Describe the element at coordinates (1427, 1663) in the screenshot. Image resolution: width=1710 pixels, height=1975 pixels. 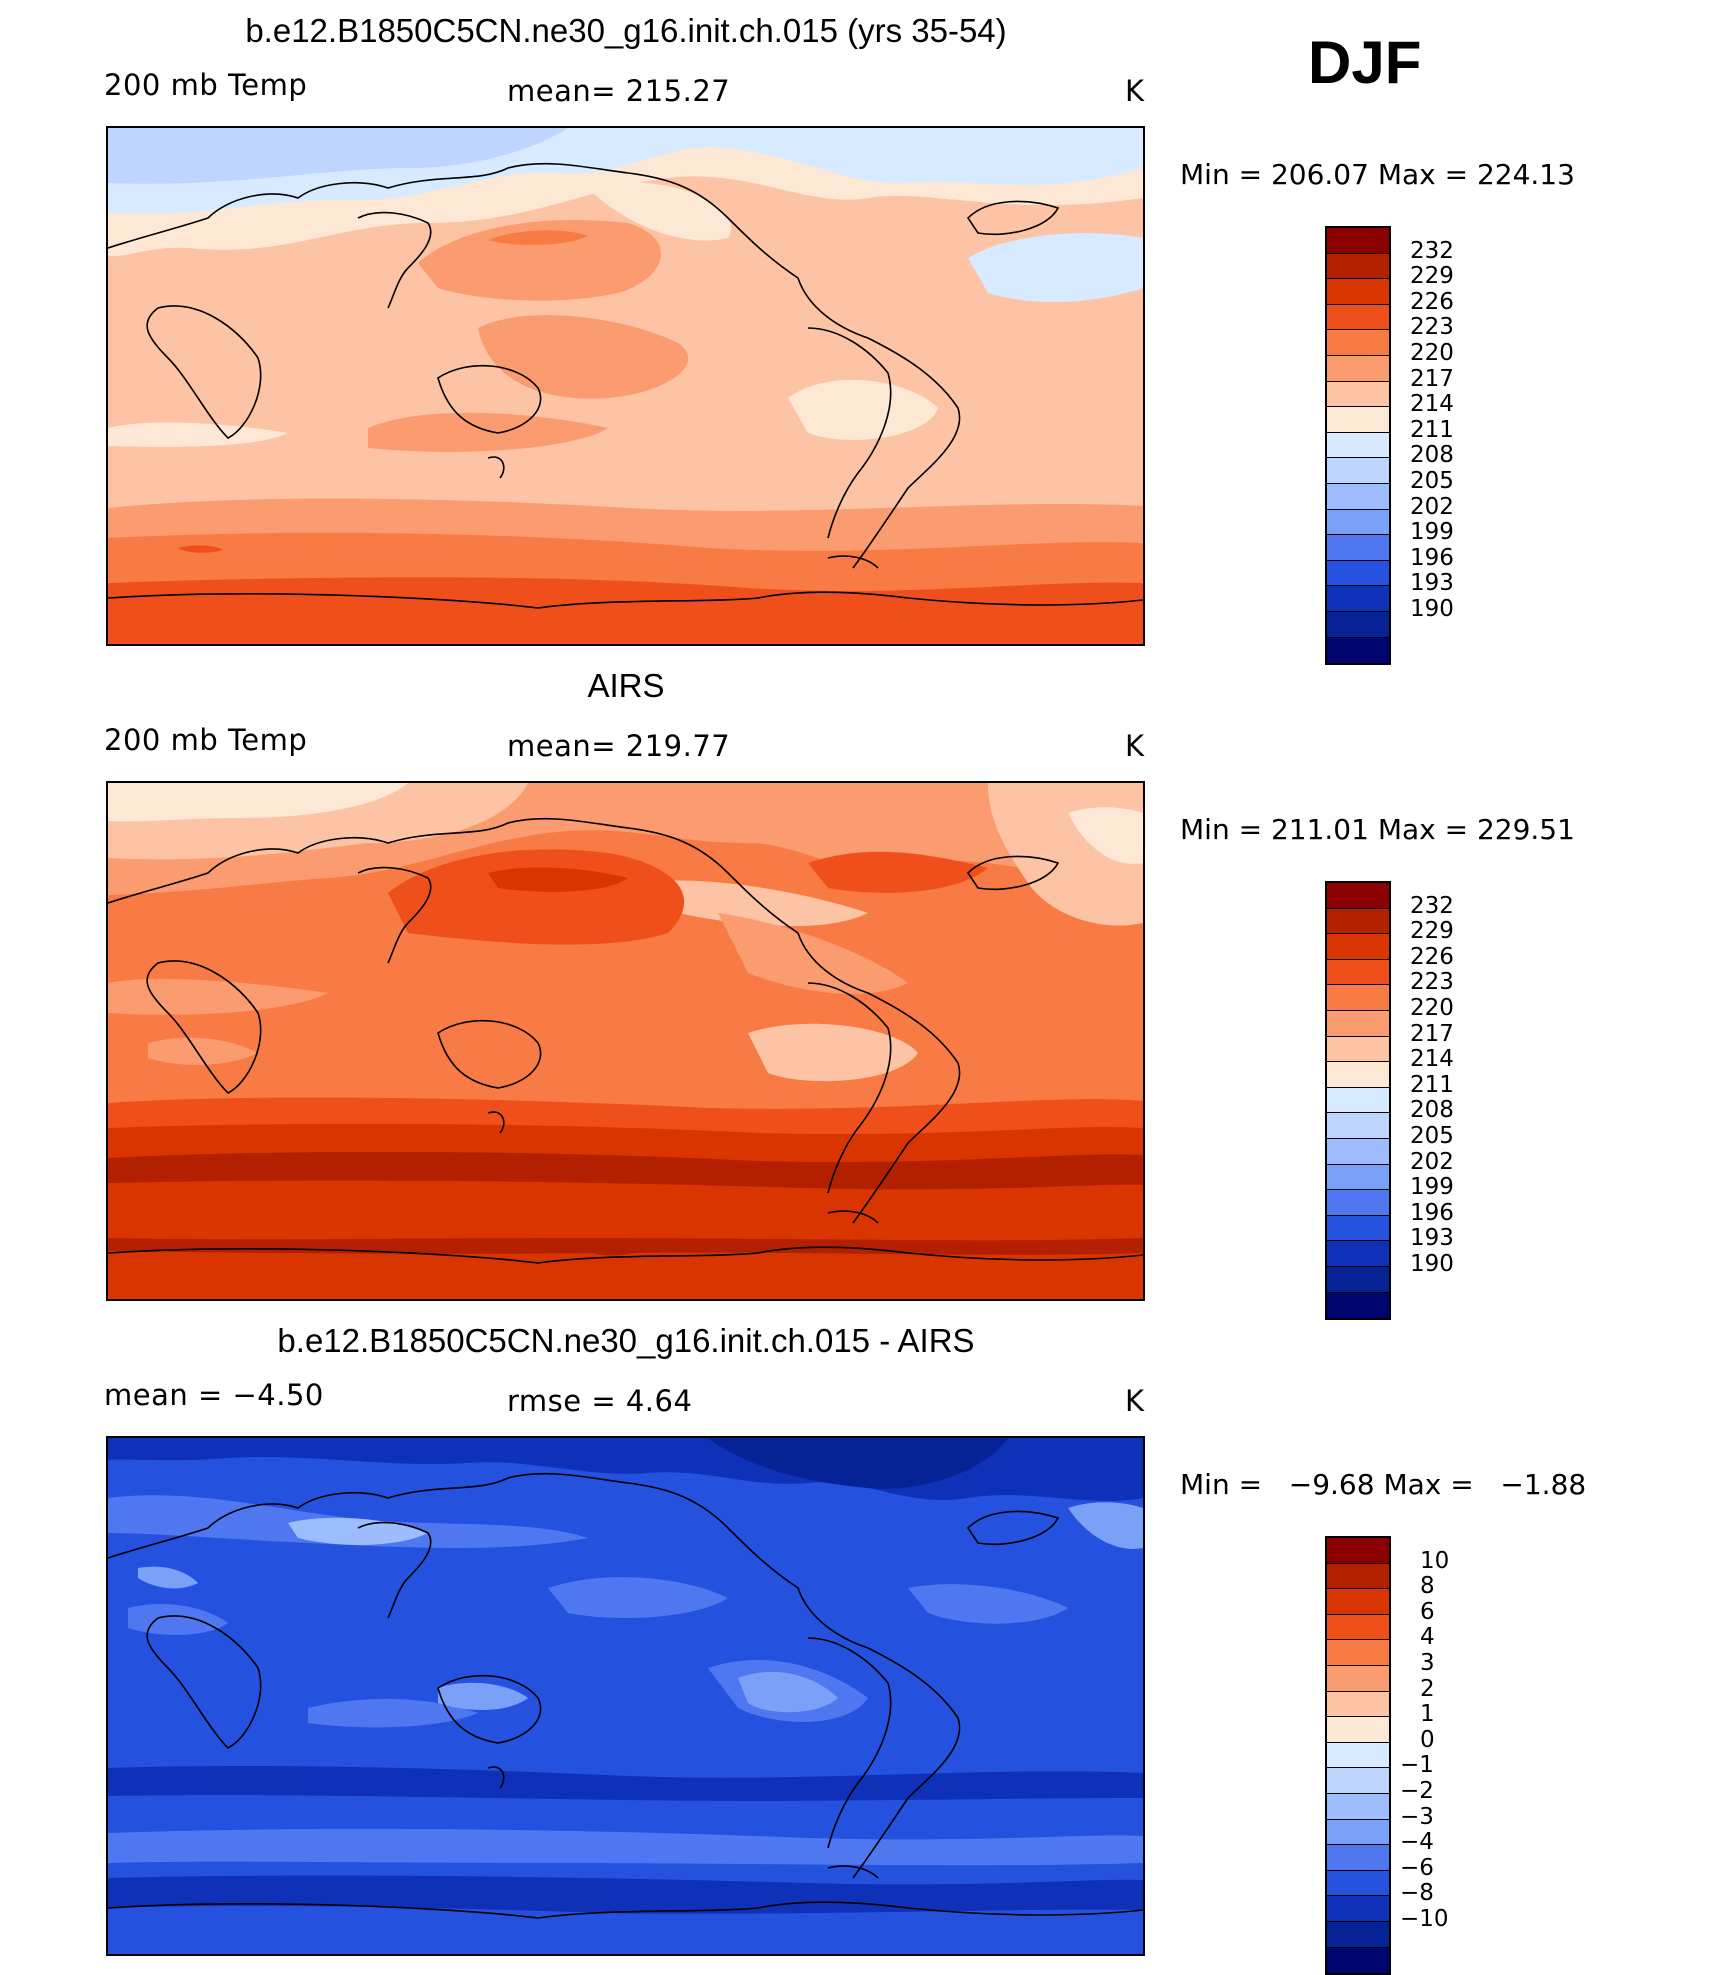
I see `colorbar-label: 3` at that location.